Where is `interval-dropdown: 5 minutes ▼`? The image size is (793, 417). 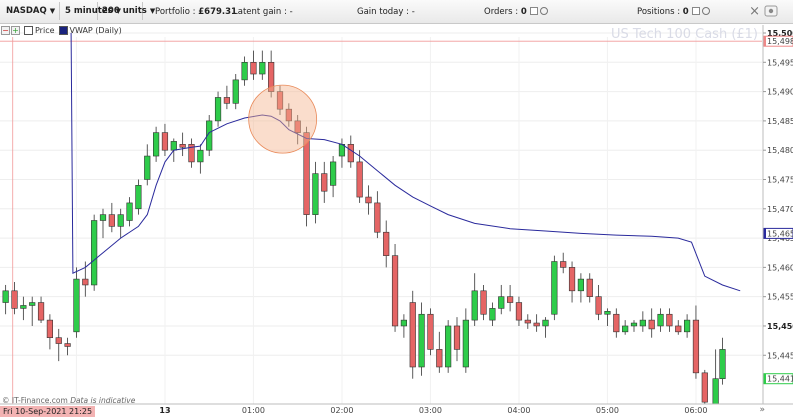 interval-dropdown: 5 minutes ▼ is located at coordinates (91, 11).